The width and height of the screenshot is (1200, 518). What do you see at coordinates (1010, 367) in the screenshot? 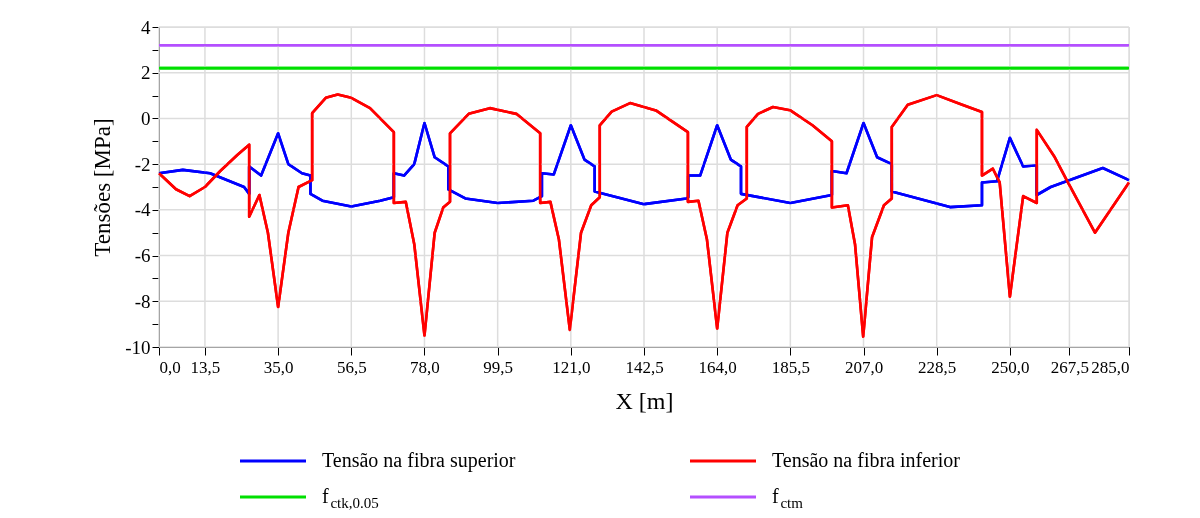
I see `x-tick-label: 250,0` at bounding box center [1010, 367].